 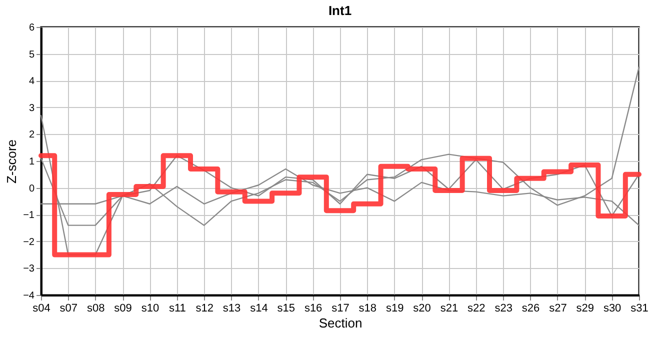 I want to click on x-tick-label: s12, so click(x=205, y=308).